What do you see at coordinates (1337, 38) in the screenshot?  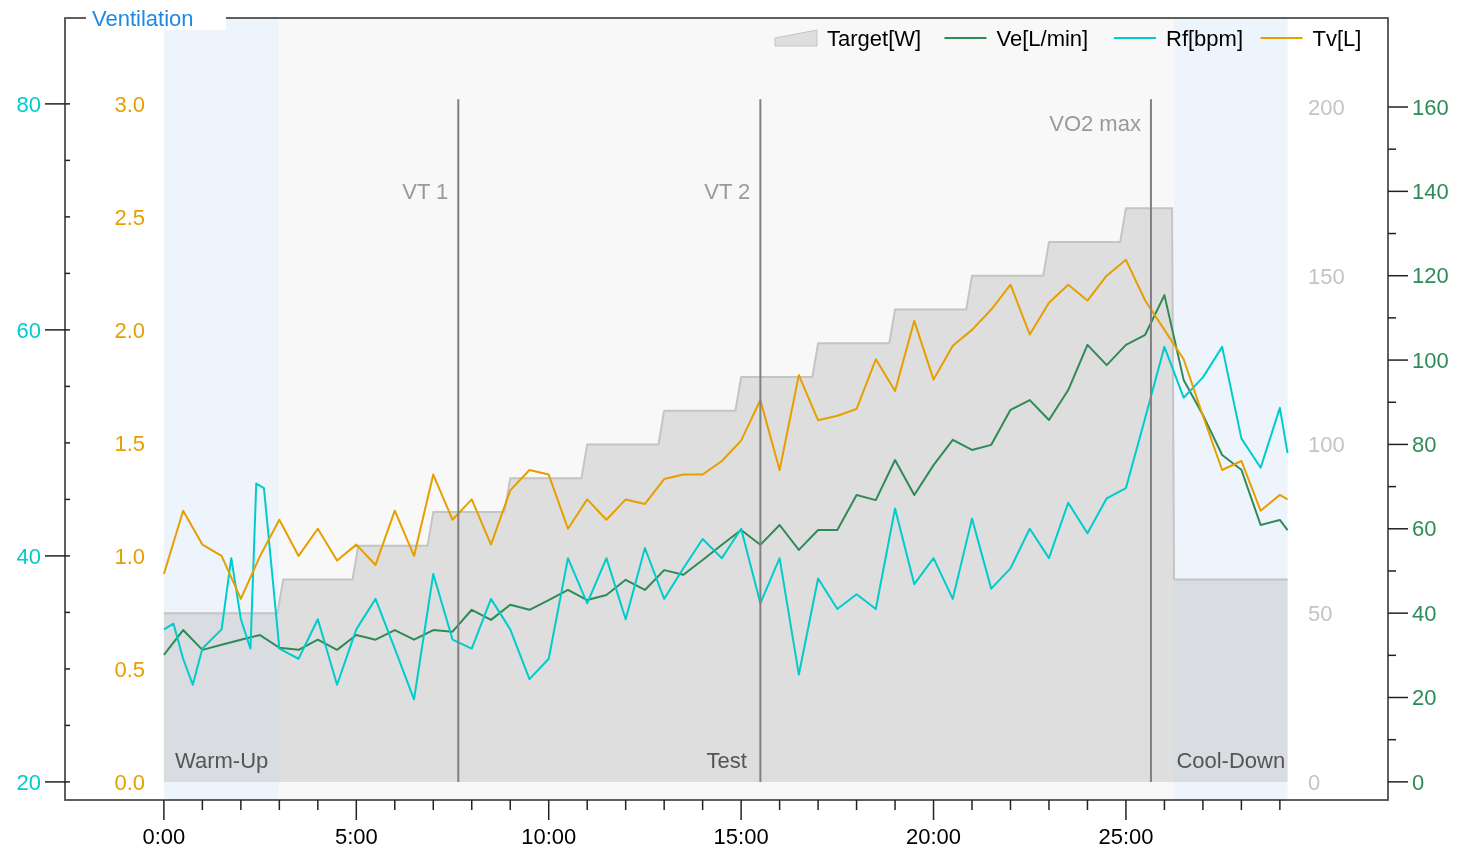 I see `legend-label: Tv[L]` at bounding box center [1337, 38].